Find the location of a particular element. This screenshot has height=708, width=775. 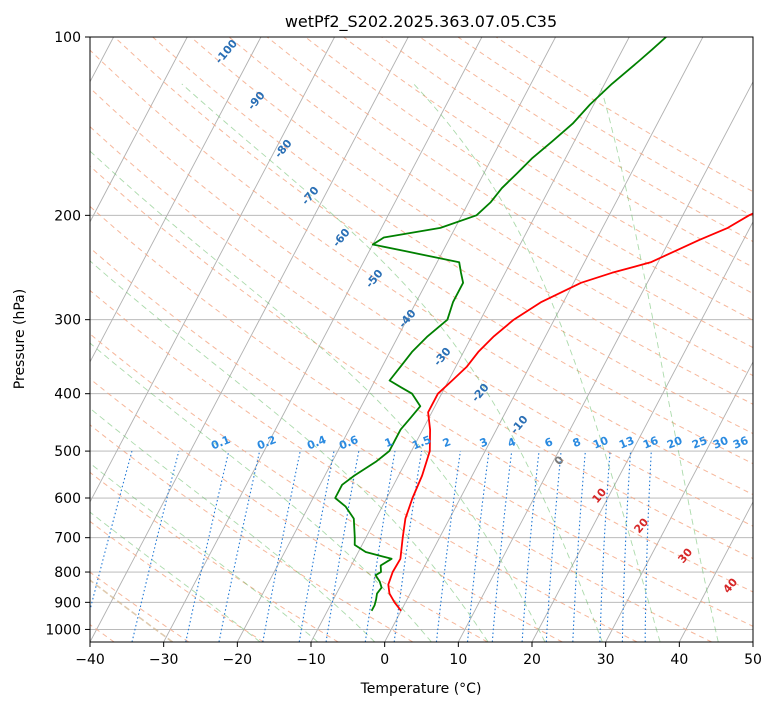

y-tick-label: 300 is located at coordinates (67, 321).